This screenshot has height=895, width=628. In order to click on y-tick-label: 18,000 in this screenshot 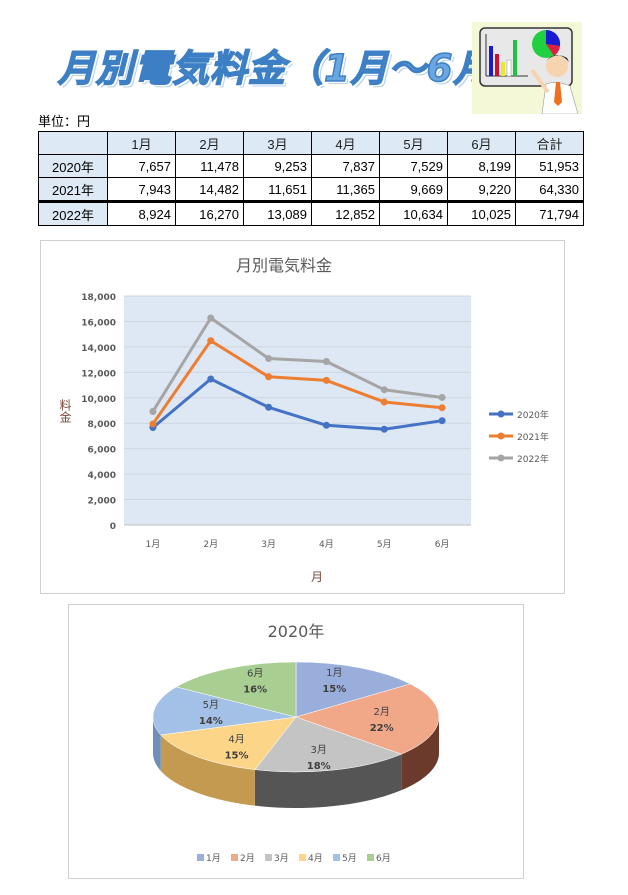, I will do `click(98, 298)`.